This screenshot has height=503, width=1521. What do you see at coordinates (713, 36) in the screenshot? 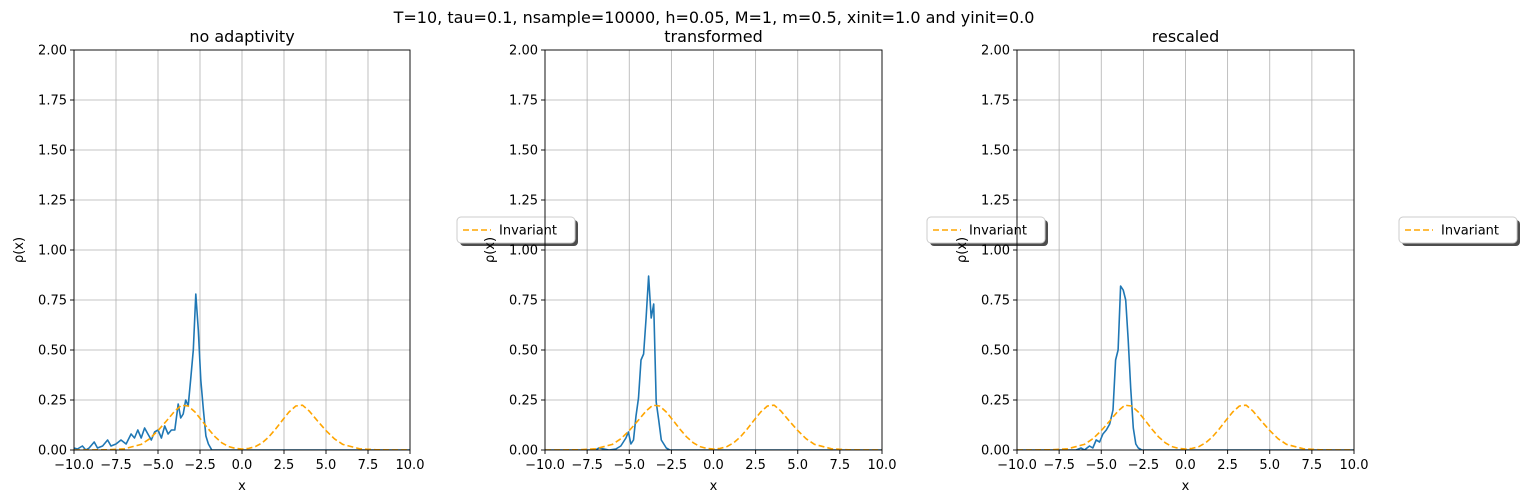
I see `panel-title: transformed` at bounding box center [713, 36].